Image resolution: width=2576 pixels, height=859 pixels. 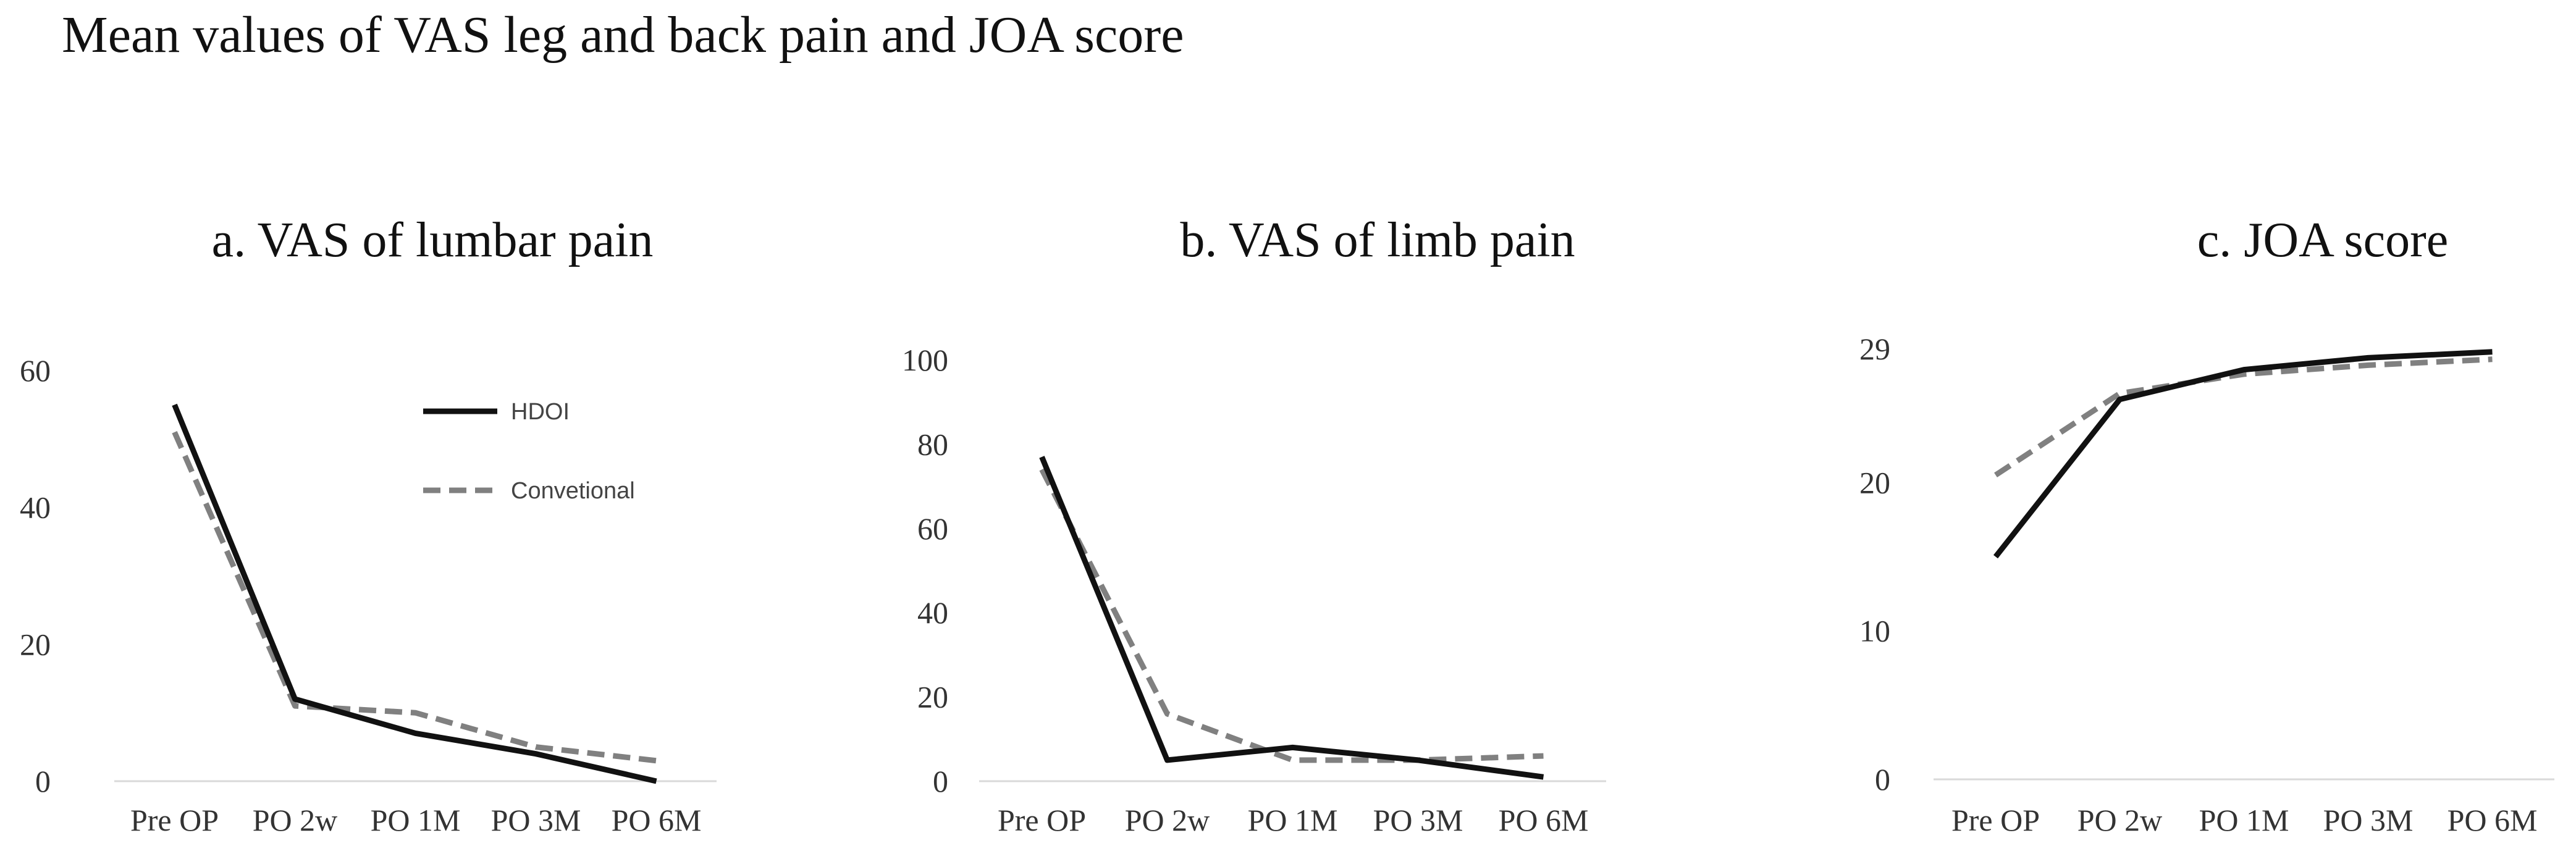 What do you see at coordinates (2323, 240) in the screenshot?
I see `panel-title: c. JOA score` at bounding box center [2323, 240].